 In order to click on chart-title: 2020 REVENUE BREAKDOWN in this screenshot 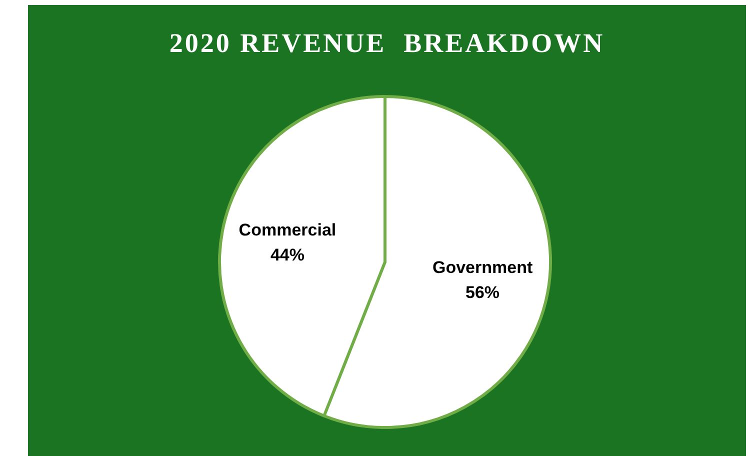, I will do `click(387, 43)`.